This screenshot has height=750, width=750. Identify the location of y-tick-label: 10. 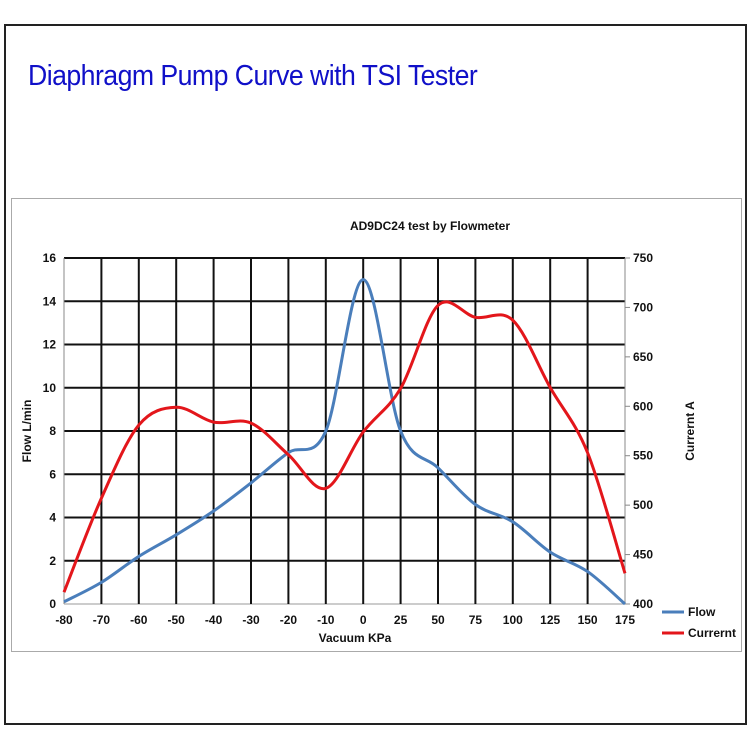
(50, 388).